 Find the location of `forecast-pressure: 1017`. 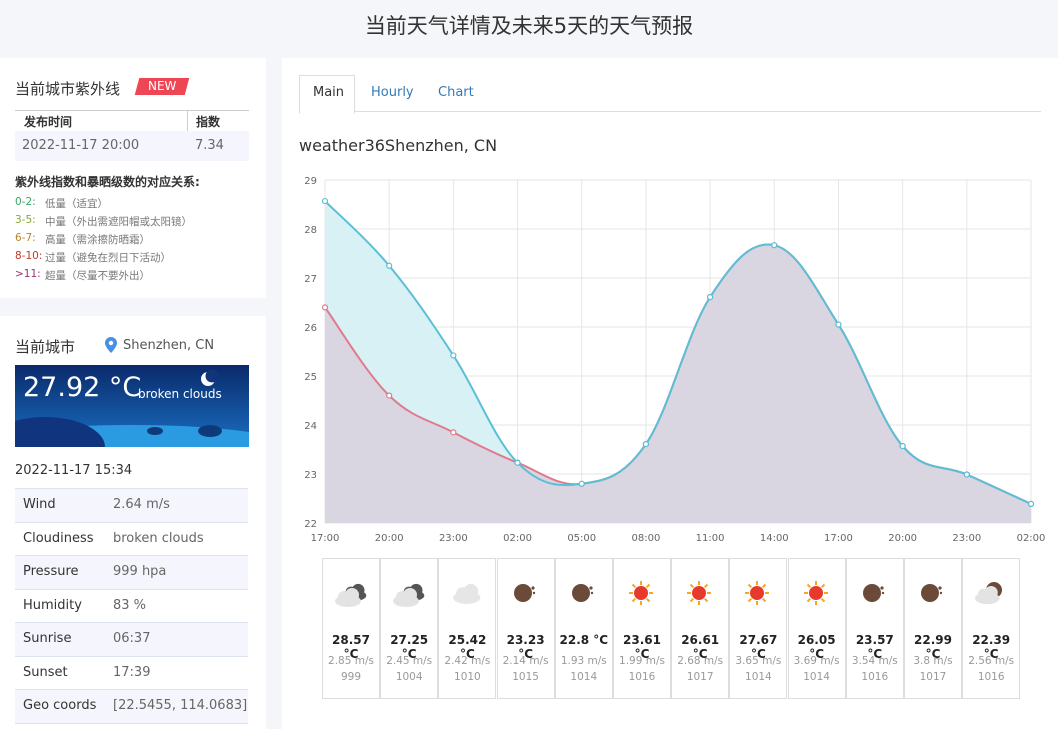

forecast-pressure: 1017 is located at coordinates (933, 677).